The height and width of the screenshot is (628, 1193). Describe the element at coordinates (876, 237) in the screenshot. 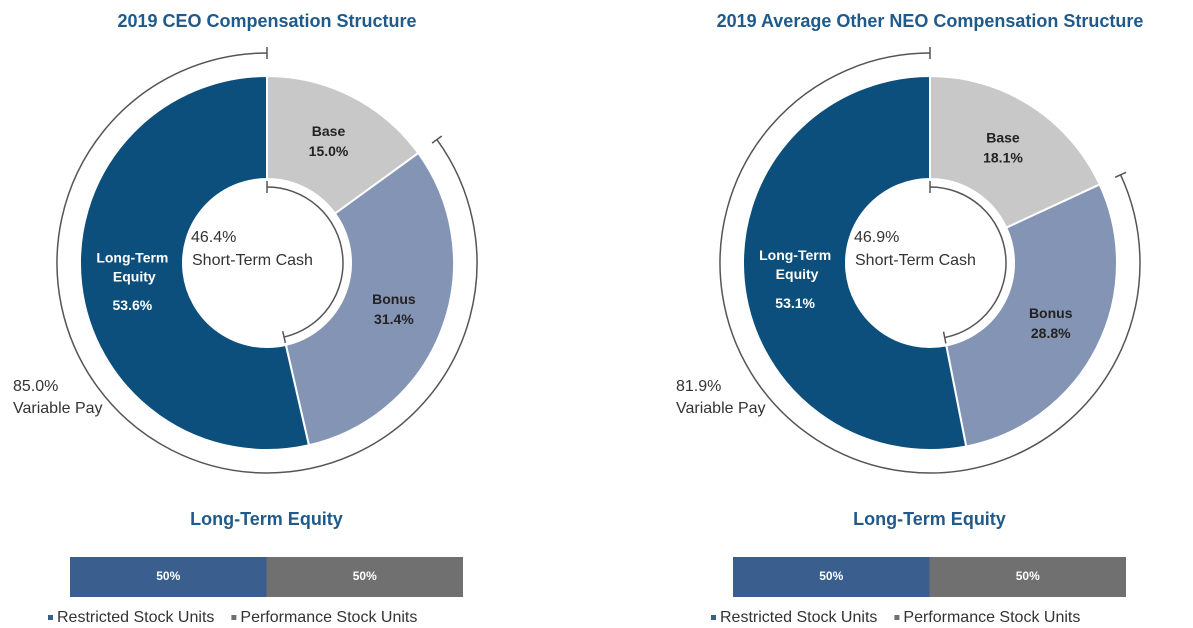

I see `annotation-value: 46.9%` at that location.